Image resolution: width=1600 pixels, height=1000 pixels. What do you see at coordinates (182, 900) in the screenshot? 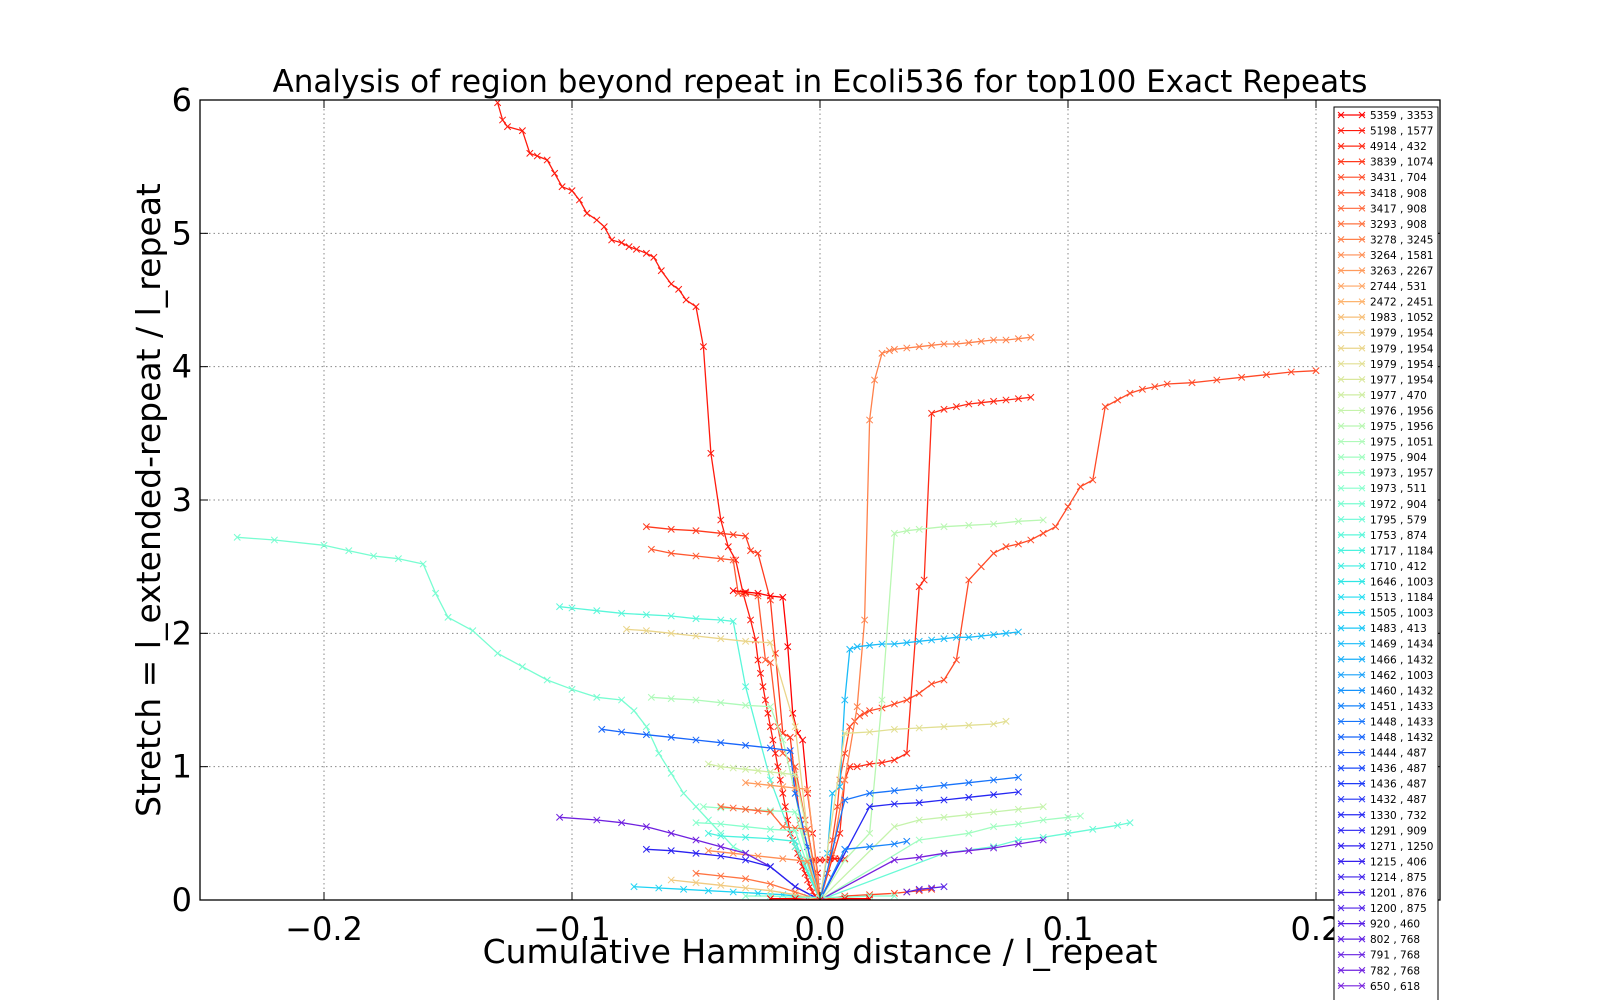
I see `y-tick-label: 0` at bounding box center [182, 900].